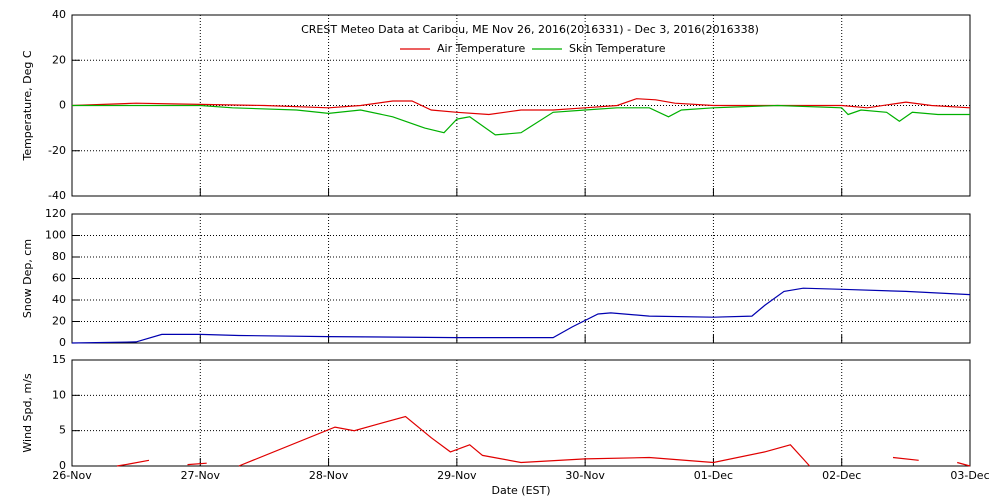  Describe the element at coordinates (59, 359) in the screenshot. I see `y-tick-label: 15` at that location.